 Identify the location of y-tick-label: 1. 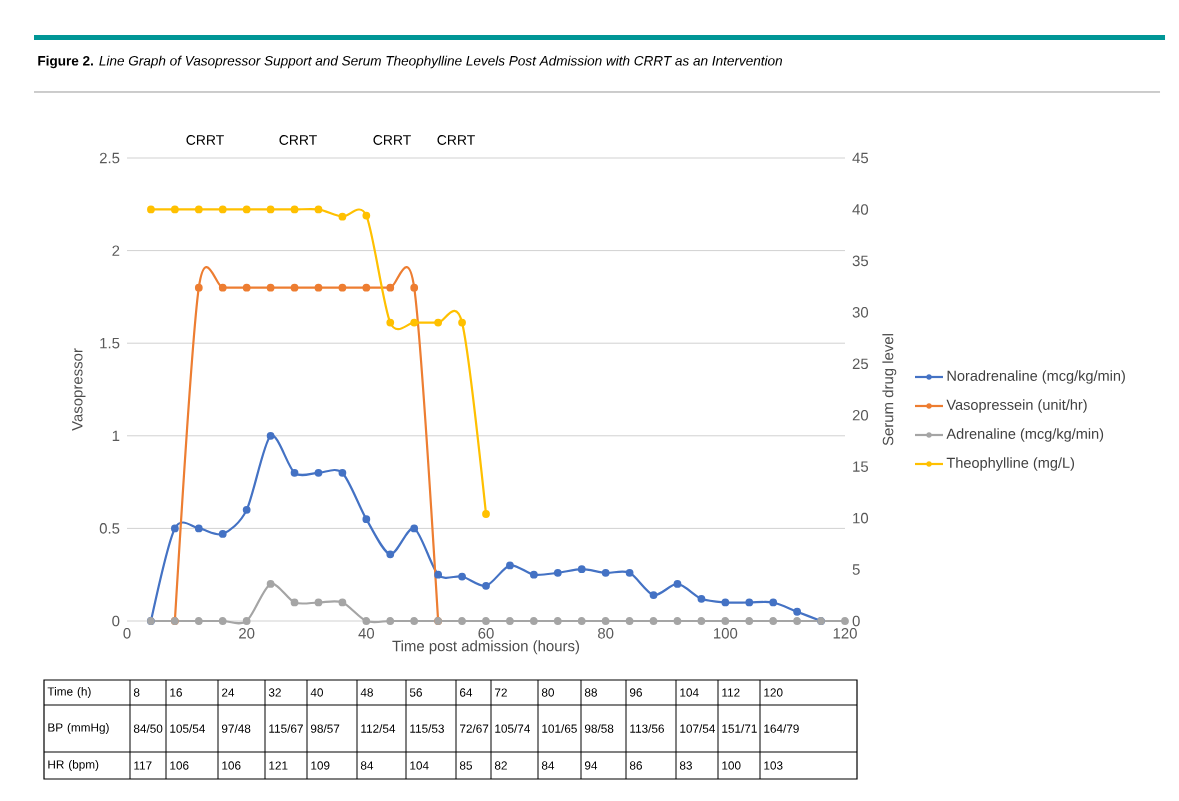
(116, 435).